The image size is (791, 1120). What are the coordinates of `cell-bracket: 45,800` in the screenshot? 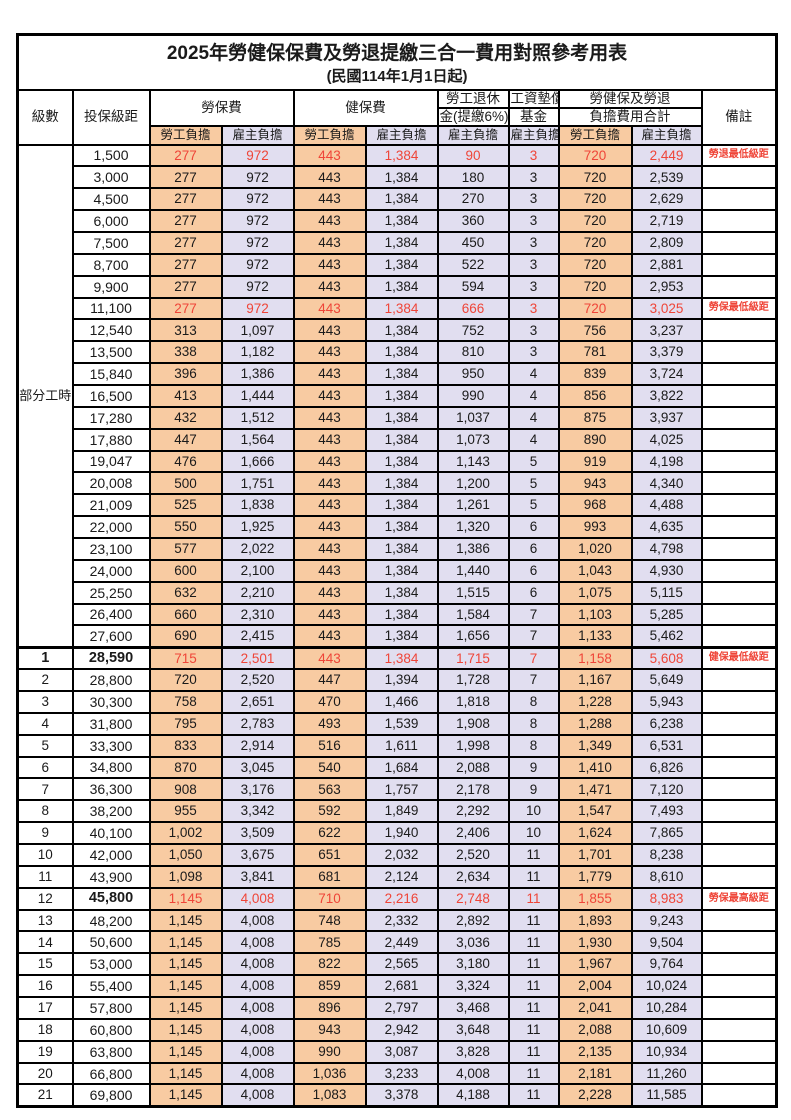 It's located at (111, 898).